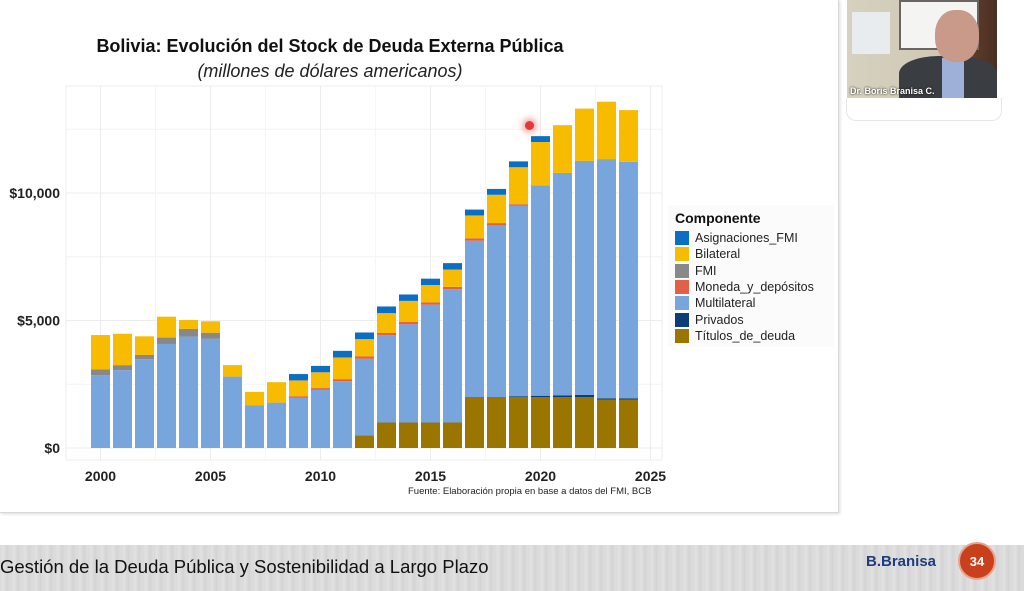 This screenshot has width=1024, height=591. What do you see at coordinates (330, 71) in the screenshot?
I see `chart-subtitle: (millones de dólares americanos)` at bounding box center [330, 71].